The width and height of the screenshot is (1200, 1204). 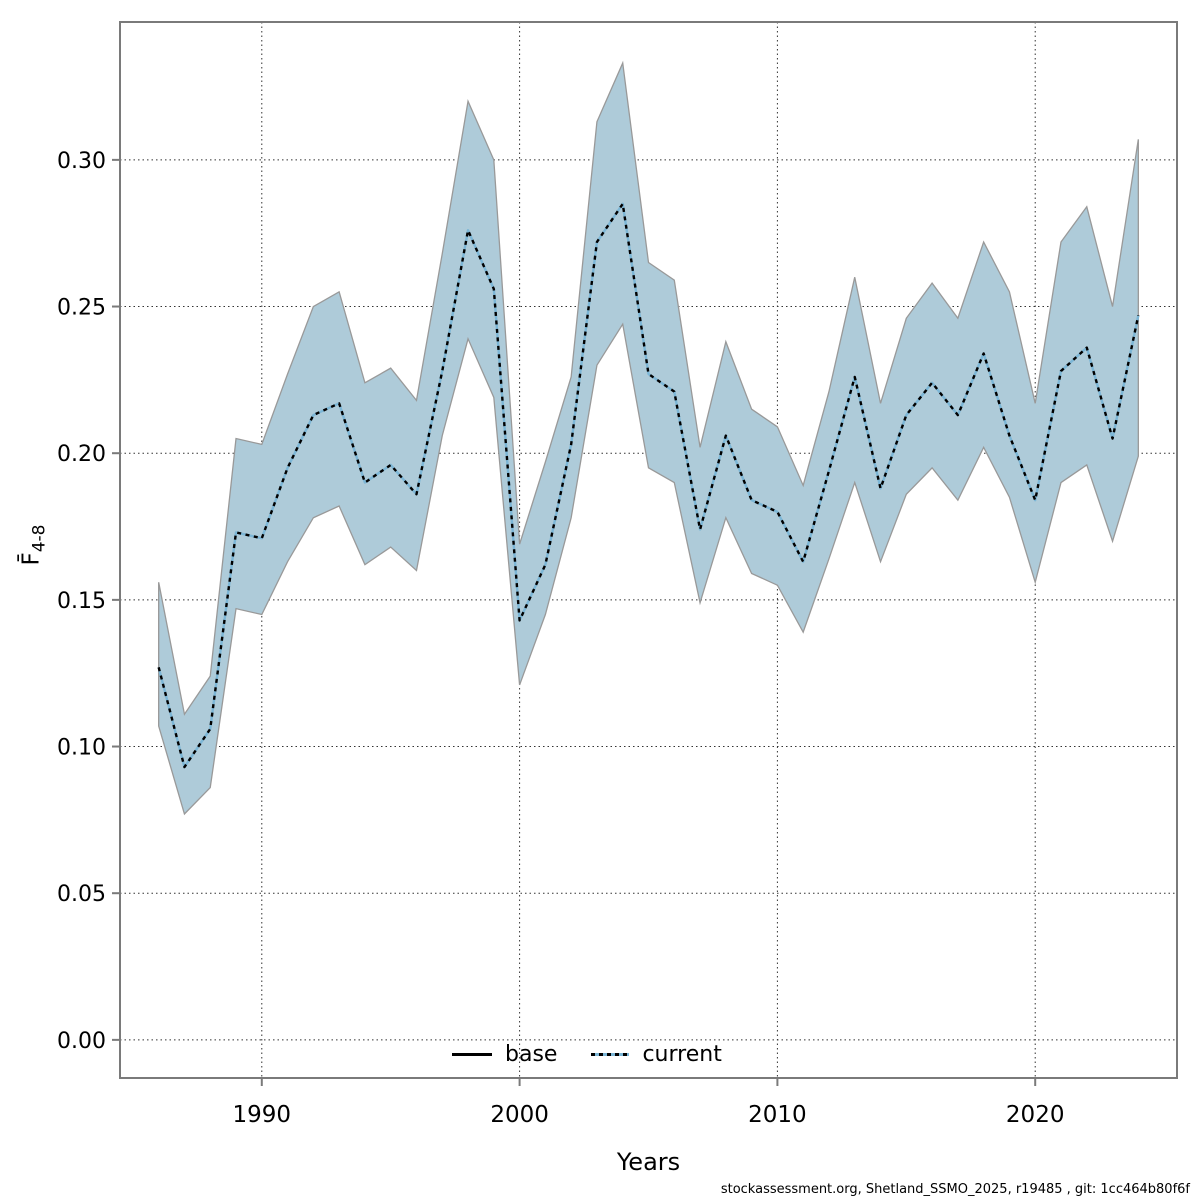 What do you see at coordinates (81, 1041) in the screenshot?
I see `svg-text: 0.00` at bounding box center [81, 1041].